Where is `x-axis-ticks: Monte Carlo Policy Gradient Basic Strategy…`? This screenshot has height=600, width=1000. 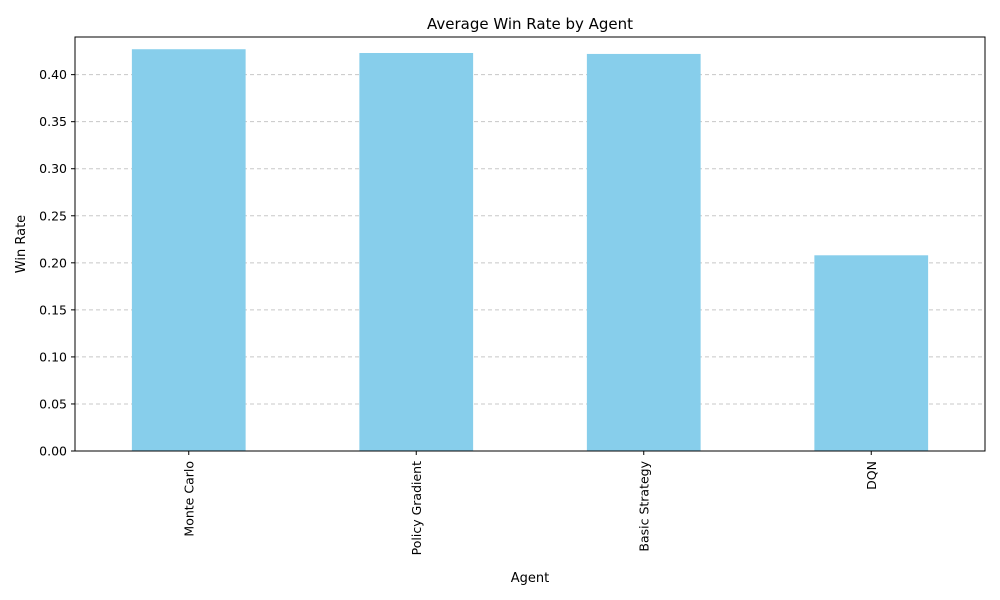 x-axis-ticks: Monte Carlo Policy Gradient Basic Strategy… is located at coordinates (530, 503).